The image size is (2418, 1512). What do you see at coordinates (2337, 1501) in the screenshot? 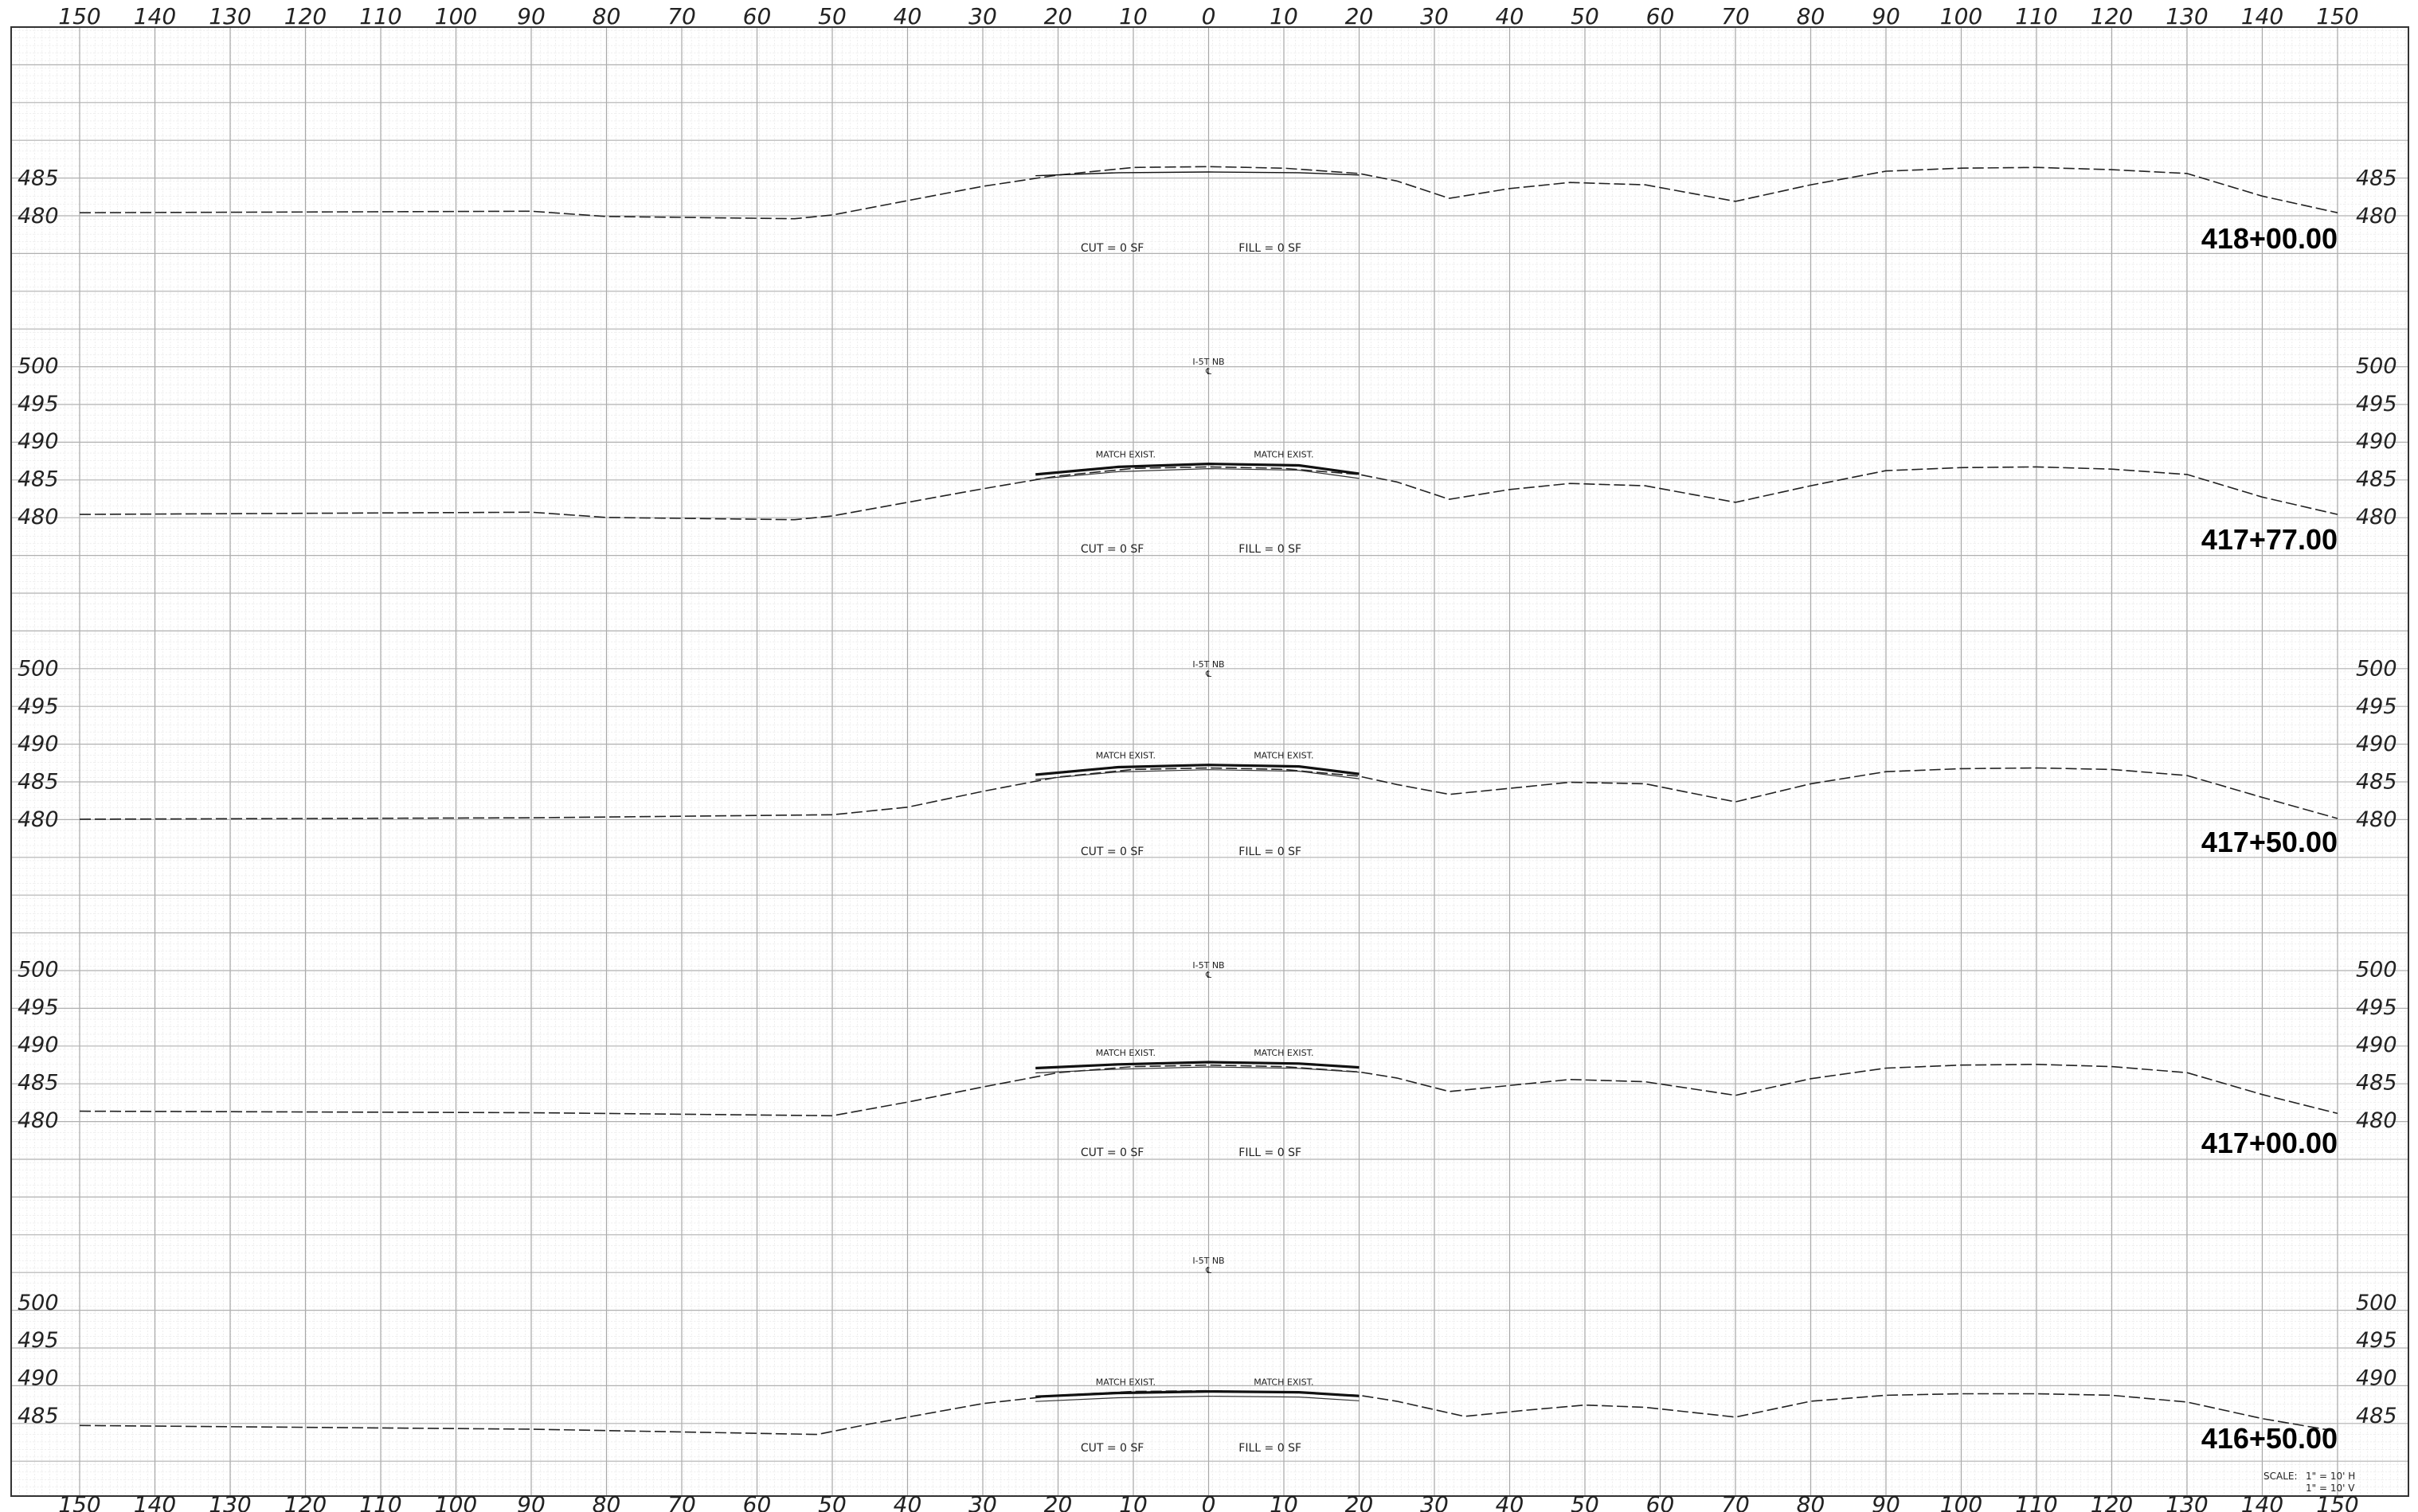
I see `offset-tick-label: 150` at bounding box center [2337, 1501].